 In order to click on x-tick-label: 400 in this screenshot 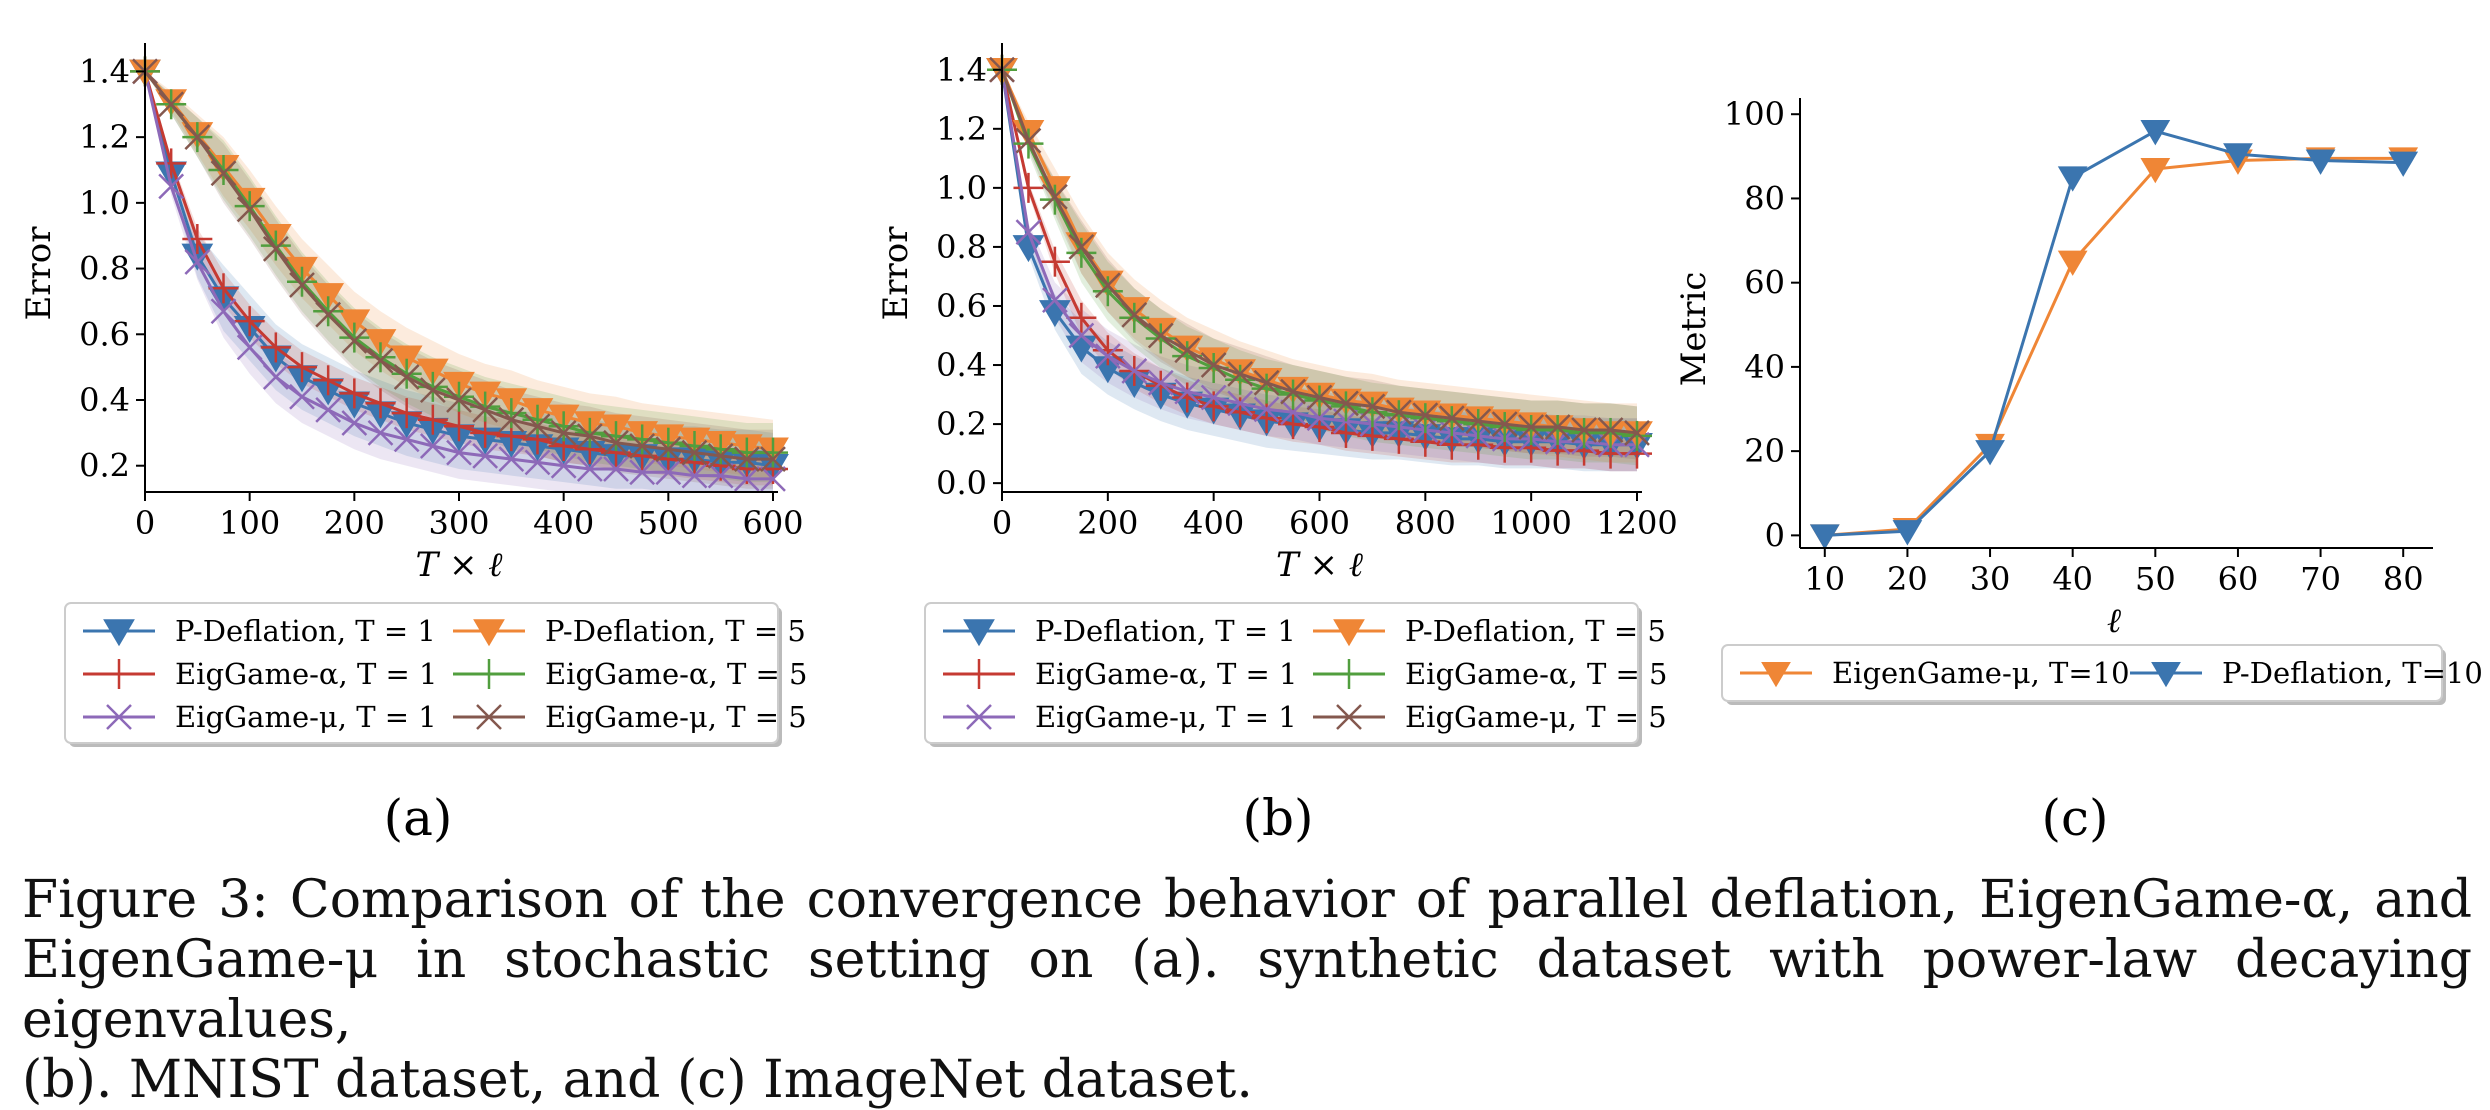, I will do `click(1213, 523)`.